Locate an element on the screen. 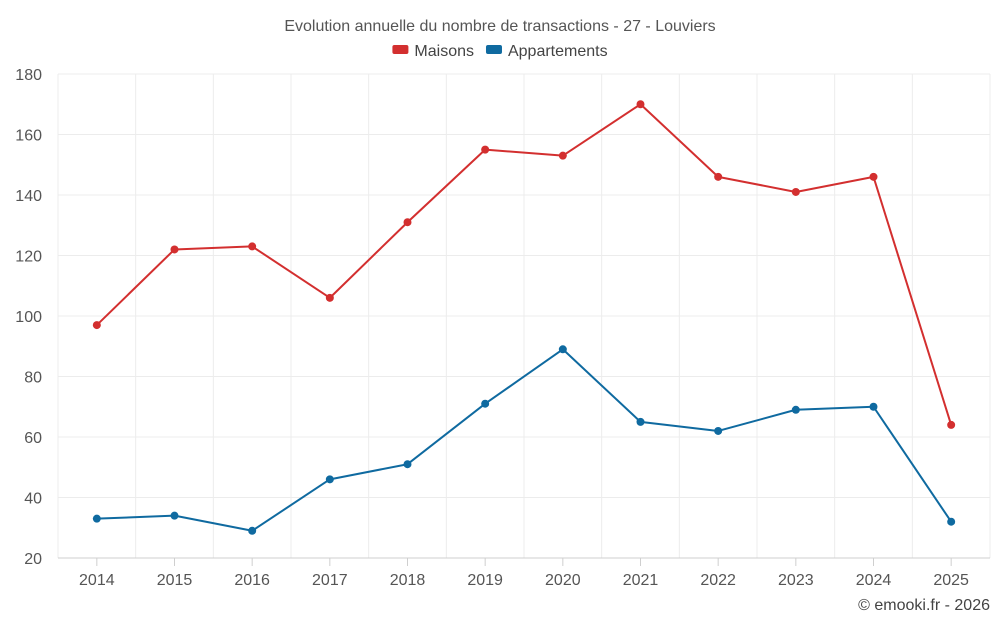 This screenshot has width=1000, height=625. legend-item-appartements: Appartements is located at coordinates (546, 51).